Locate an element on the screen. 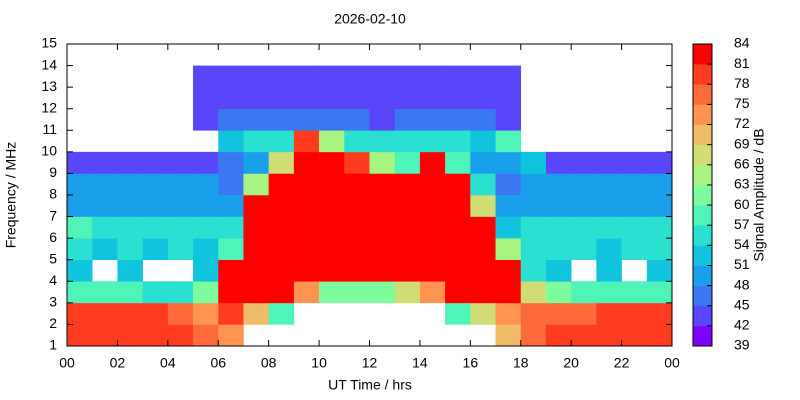 Image resolution: width=800 pixels, height=400 pixels. colorbar-tick-label: 42 is located at coordinates (742, 325).